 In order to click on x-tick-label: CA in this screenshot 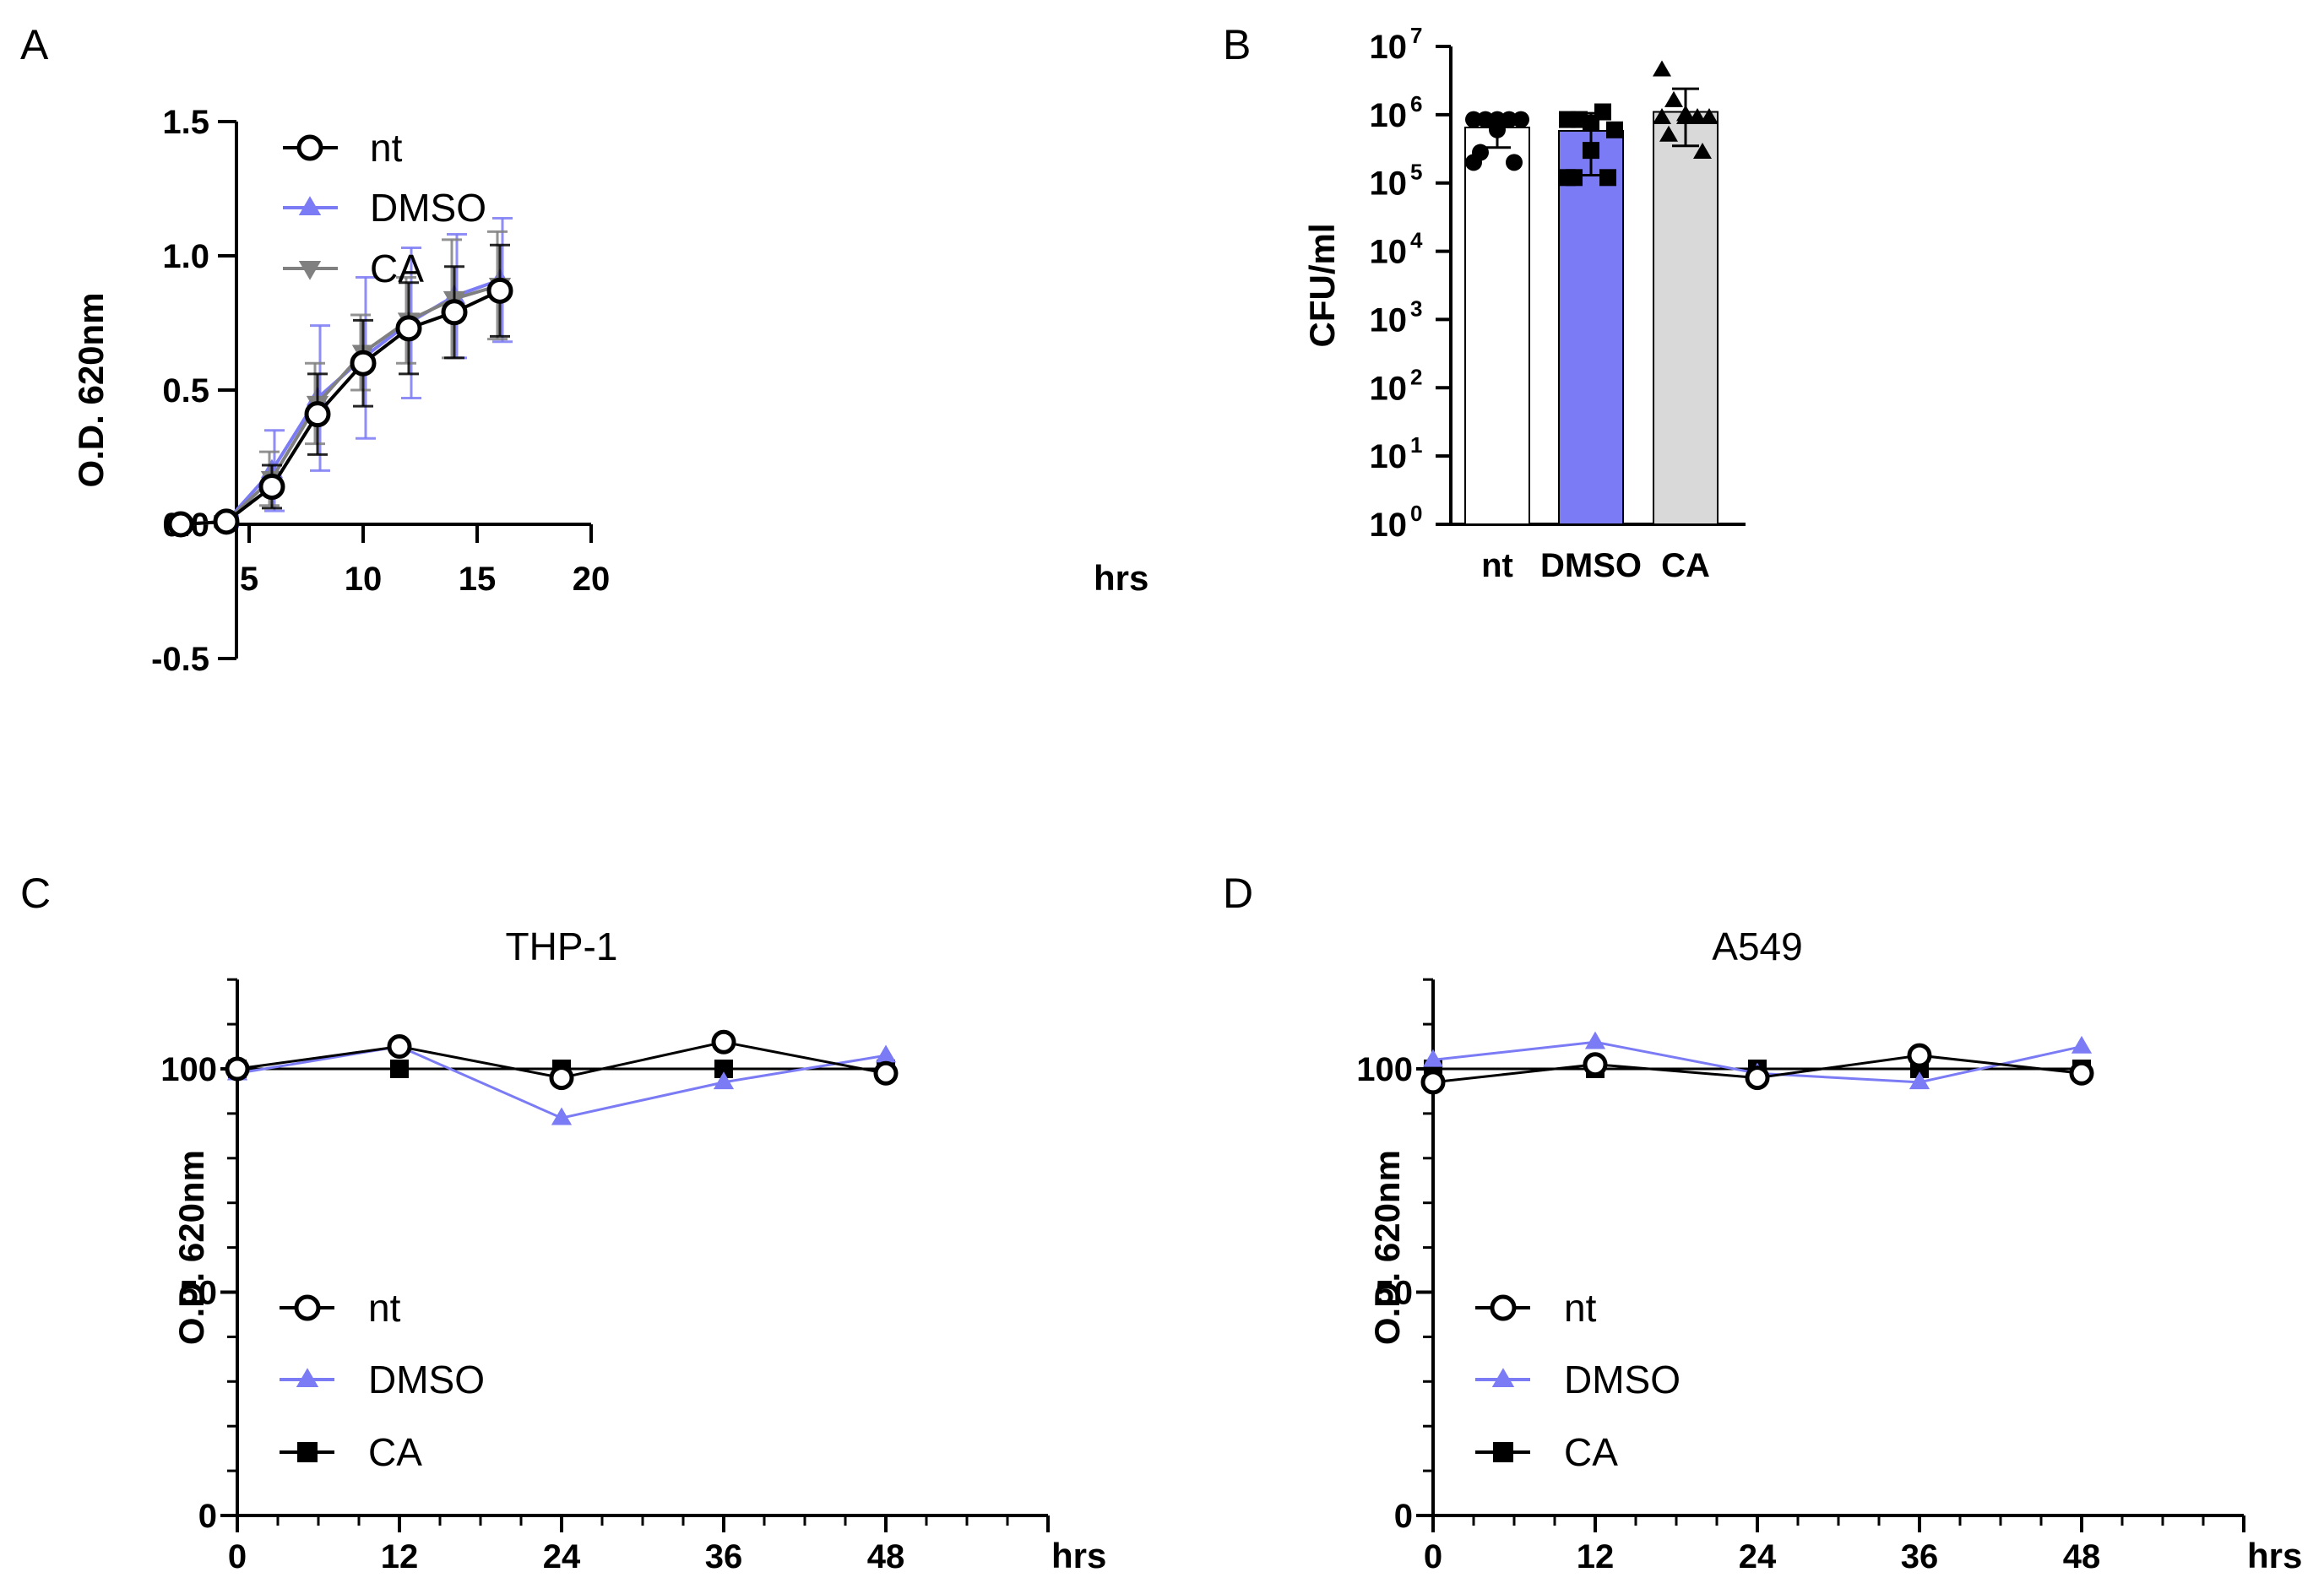, I will do `click(1685, 565)`.